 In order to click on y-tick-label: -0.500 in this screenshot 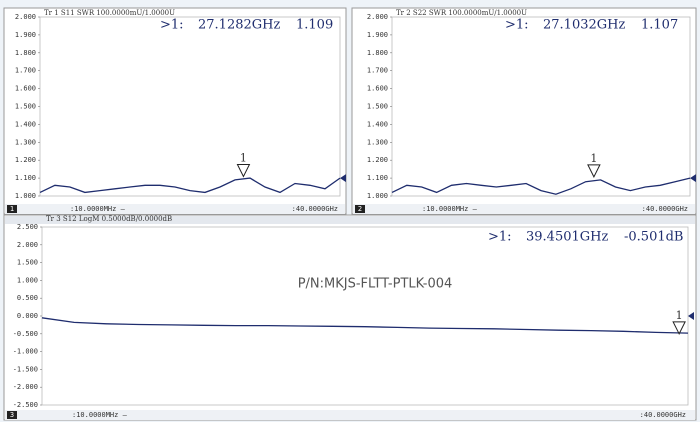, I will do `click(25, 334)`.